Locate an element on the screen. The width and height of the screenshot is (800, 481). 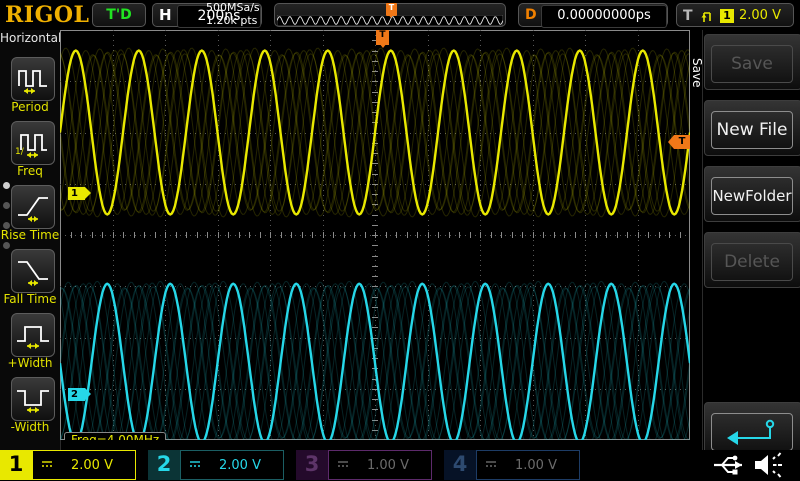
trigger-level-value: 2.00 V is located at coordinates (760, 15).